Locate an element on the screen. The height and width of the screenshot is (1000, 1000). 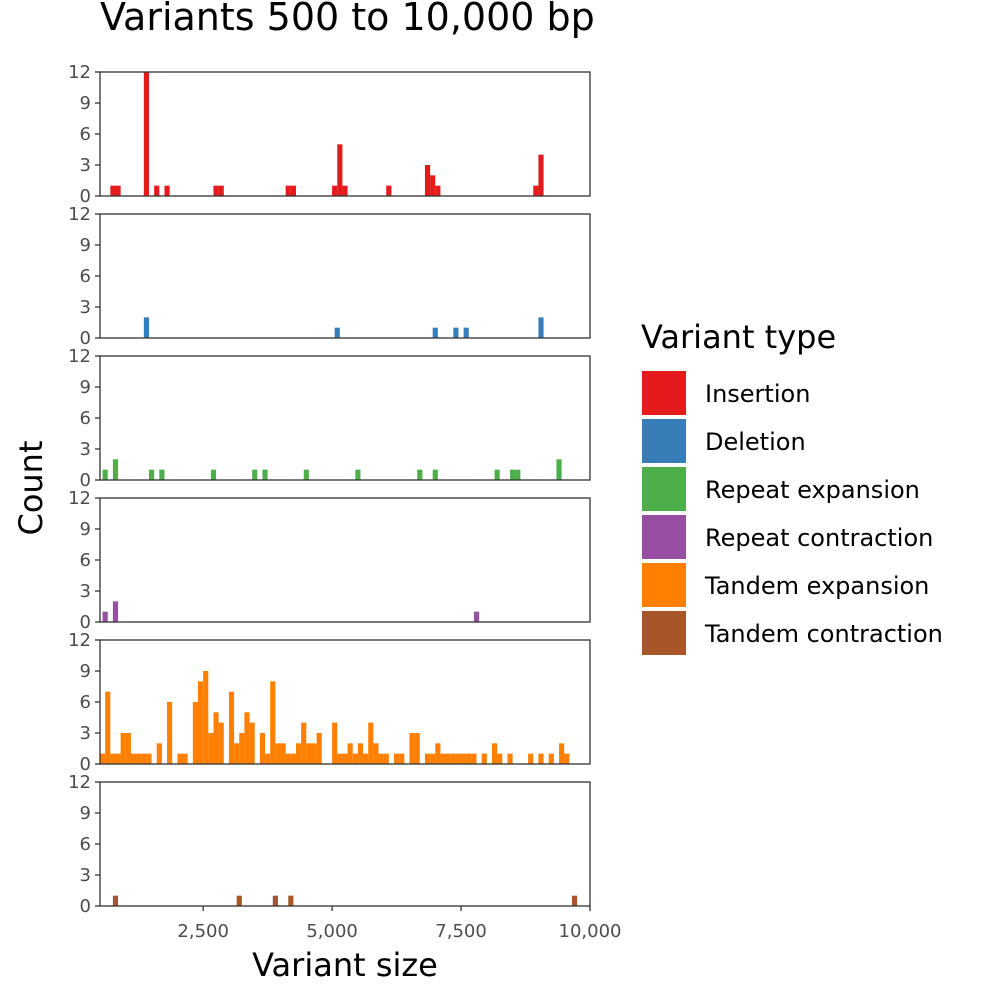
x-tick-label: 7,500 is located at coordinates (461, 931).